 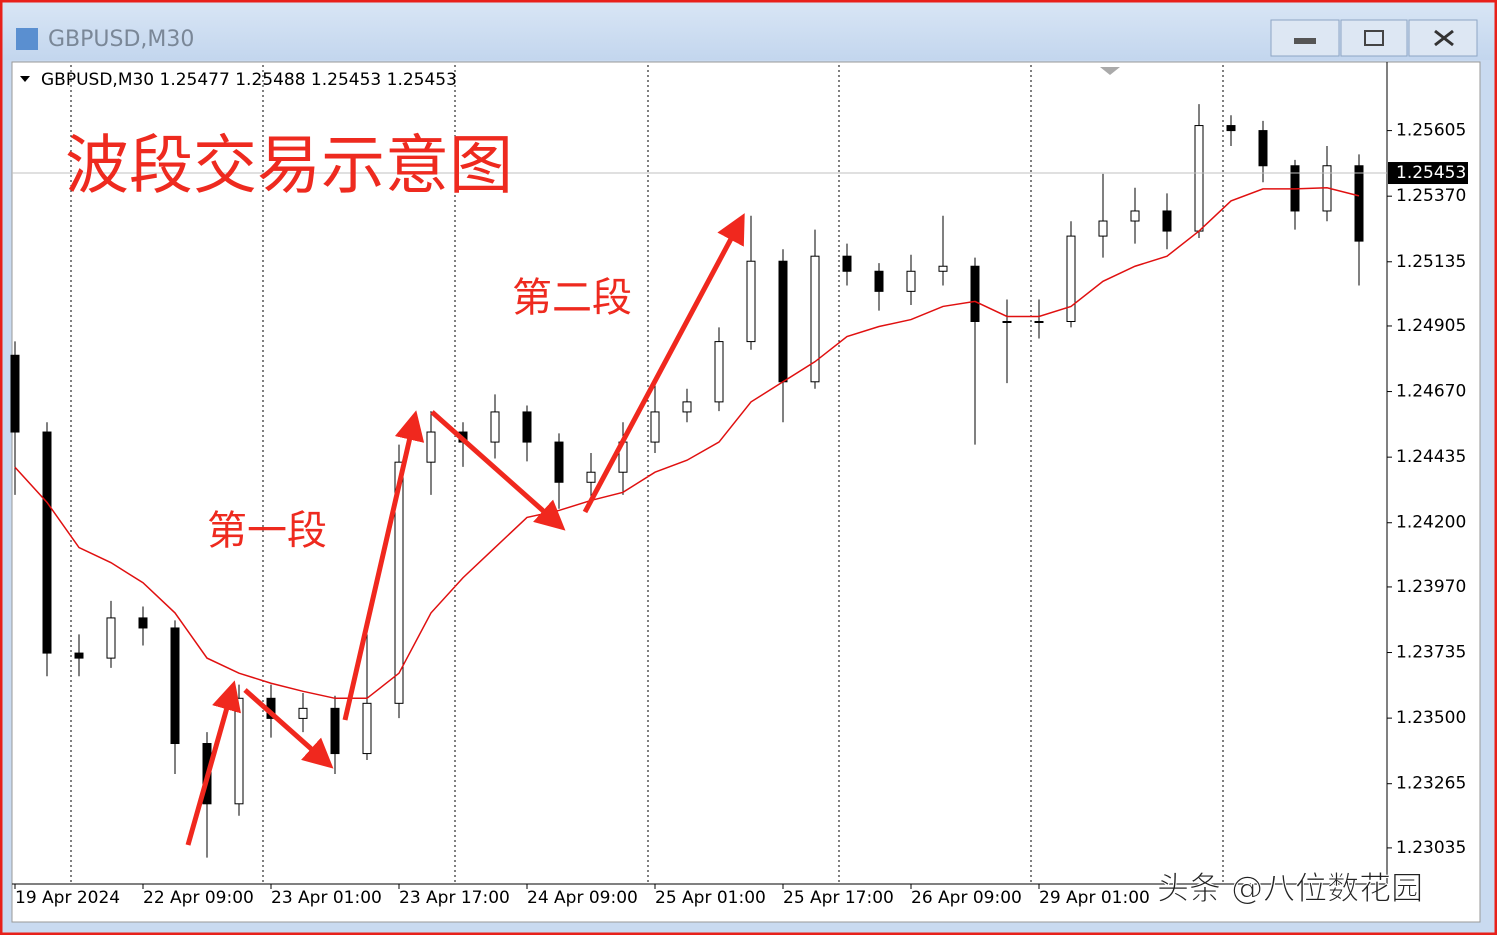 What do you see at coordinates (1431, 326) in the screenshot?
I see `y-tick-label: 1.24905` at bounding box center [1431, 326].